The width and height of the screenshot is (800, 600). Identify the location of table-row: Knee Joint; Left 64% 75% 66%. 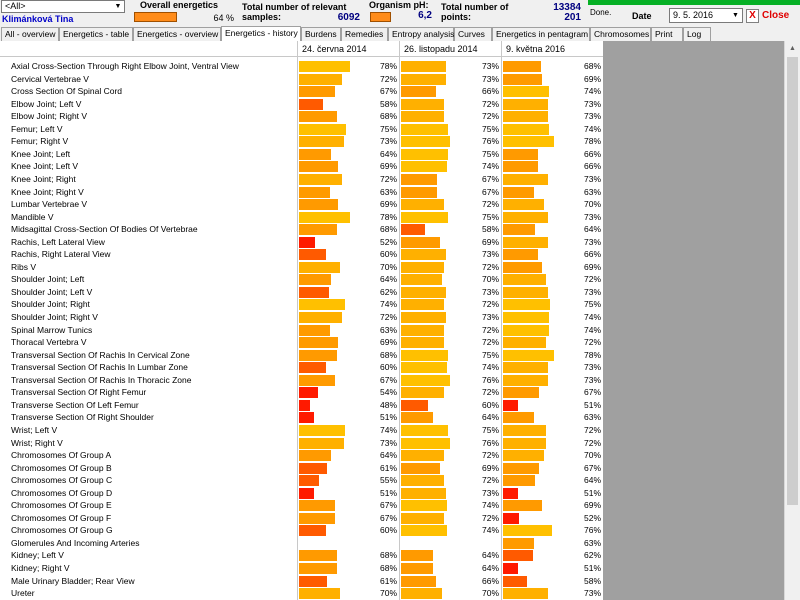
(301, 154).